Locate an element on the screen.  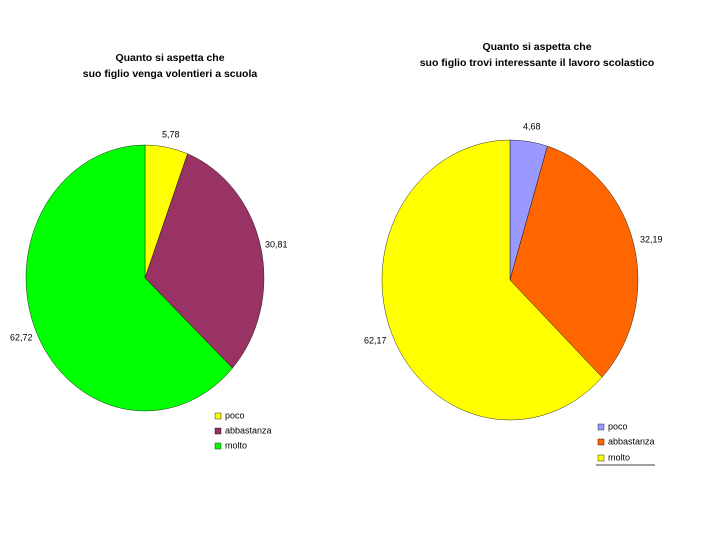
chart-title: suo figlio venga volentieri a scuola is located at coordinates (170, 74).